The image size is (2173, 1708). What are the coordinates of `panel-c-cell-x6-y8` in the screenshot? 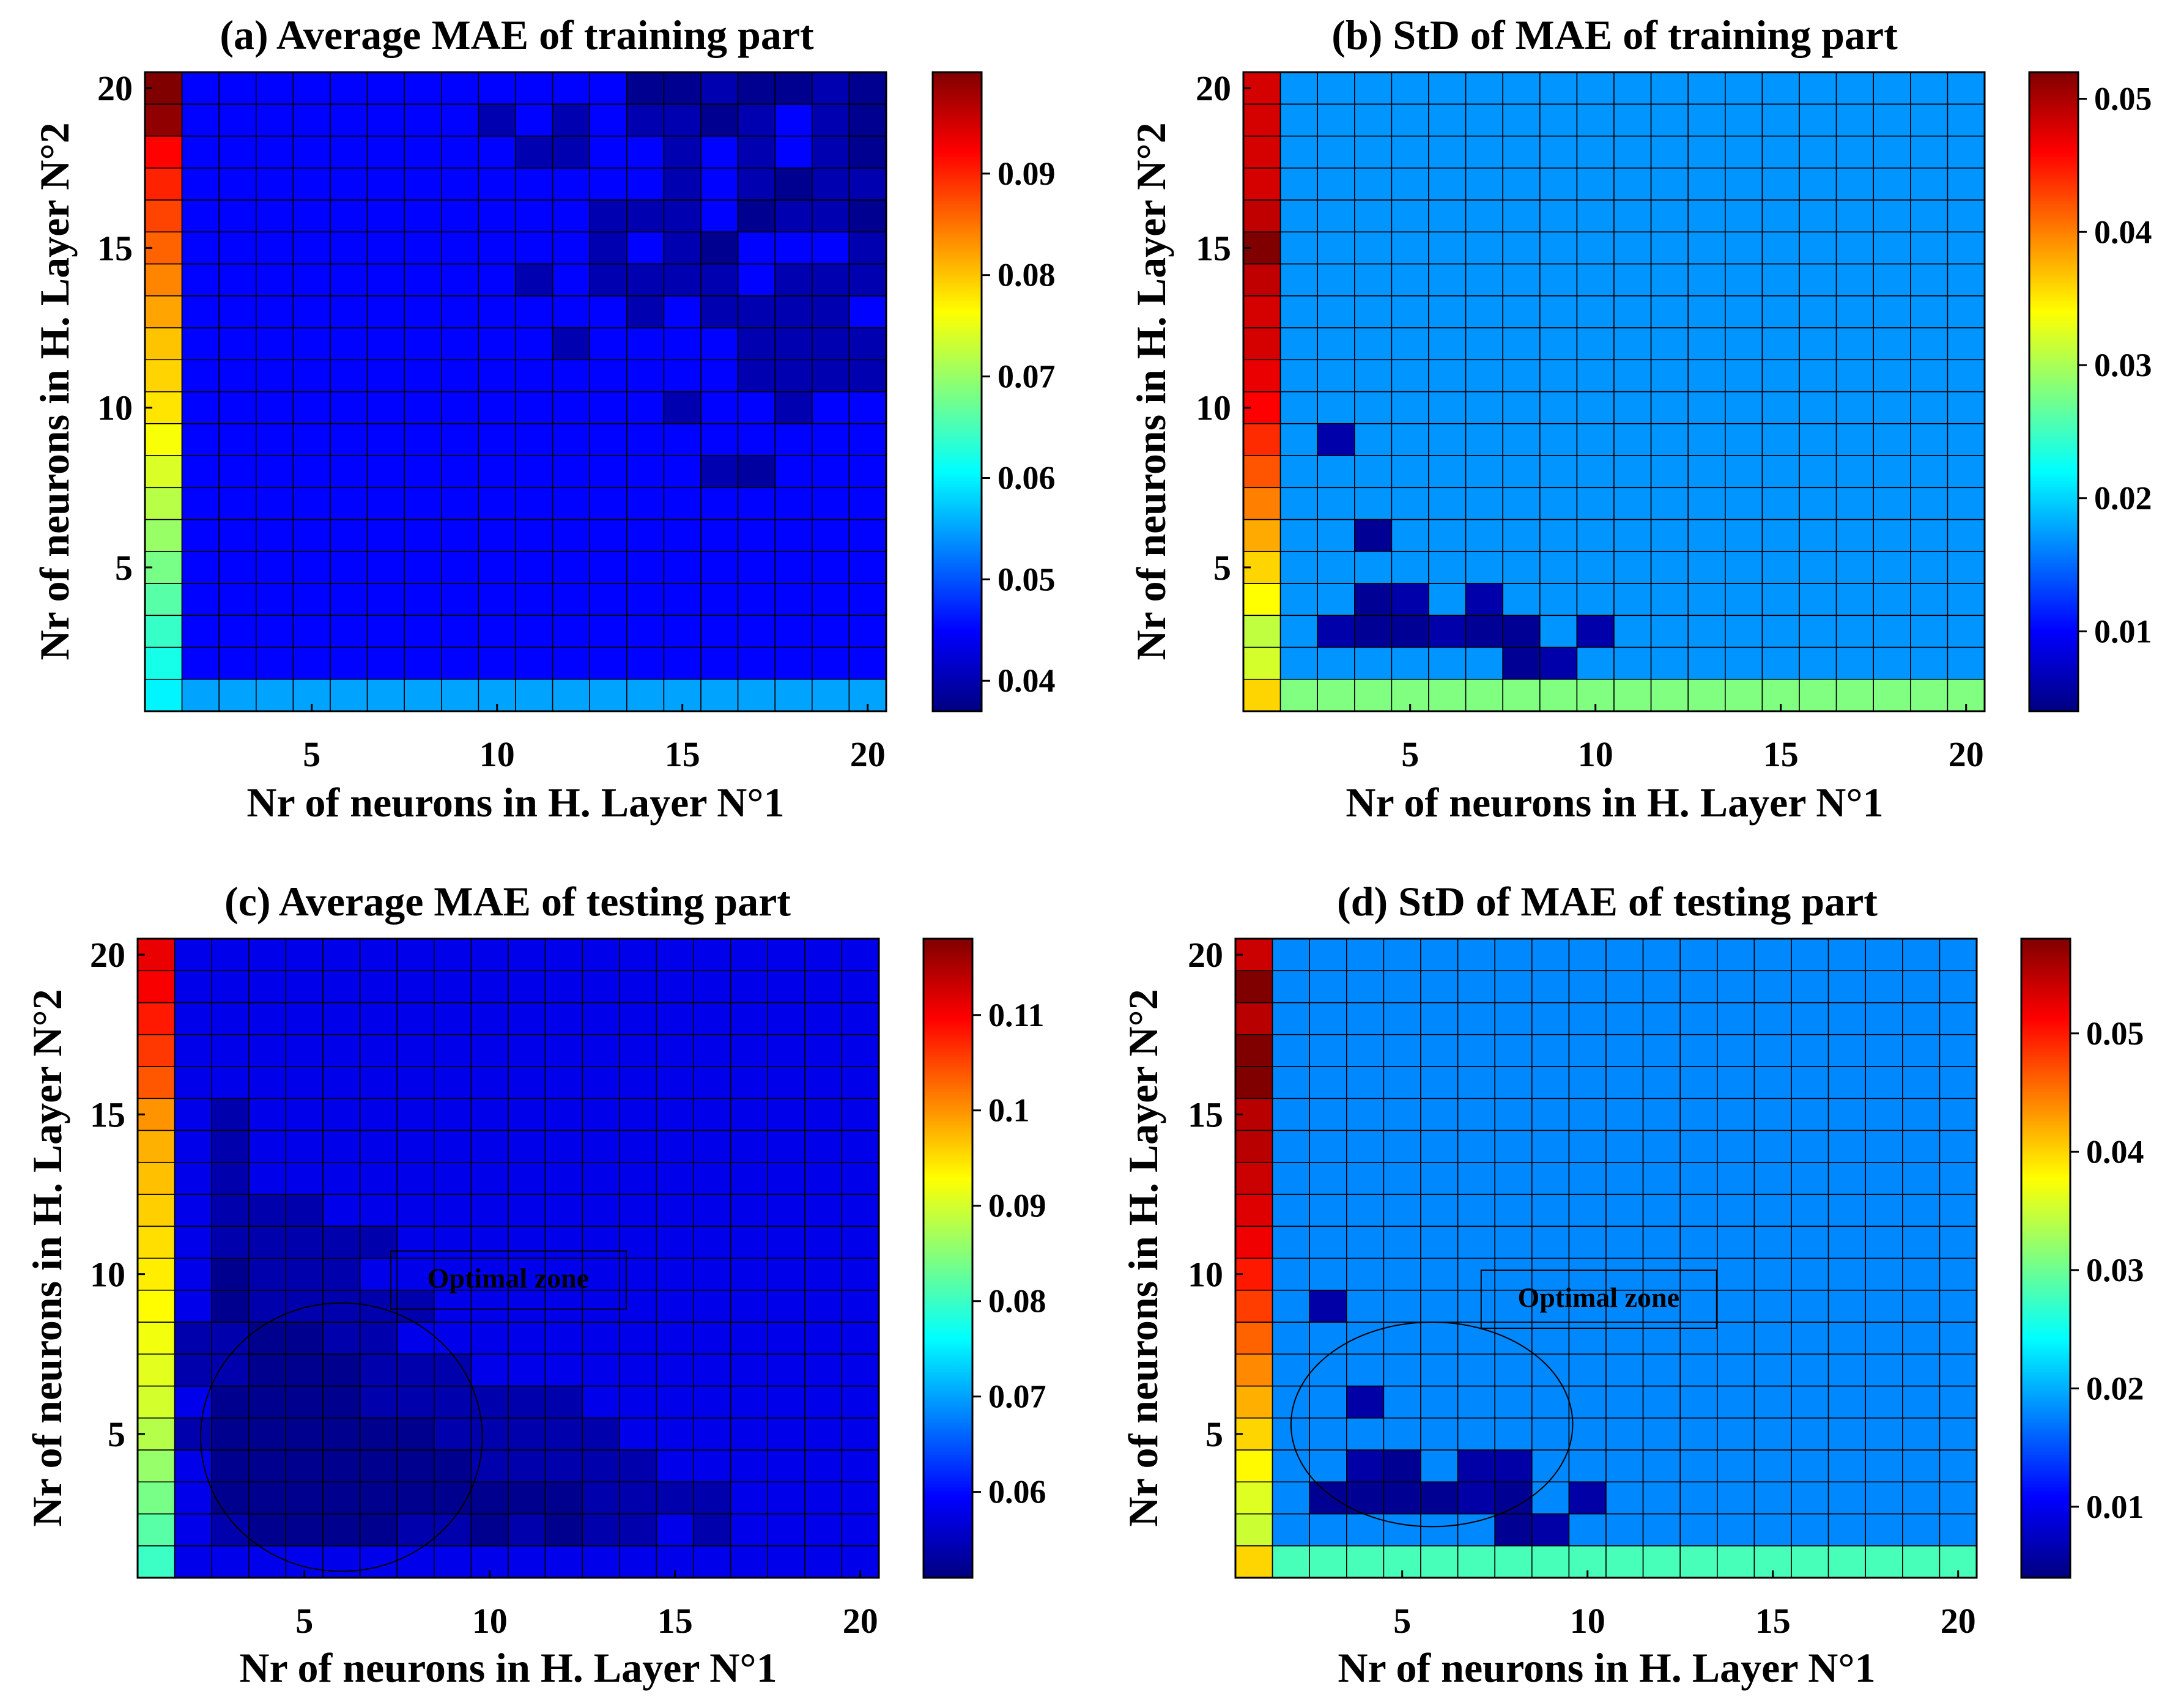 It's located at (342, 1338).